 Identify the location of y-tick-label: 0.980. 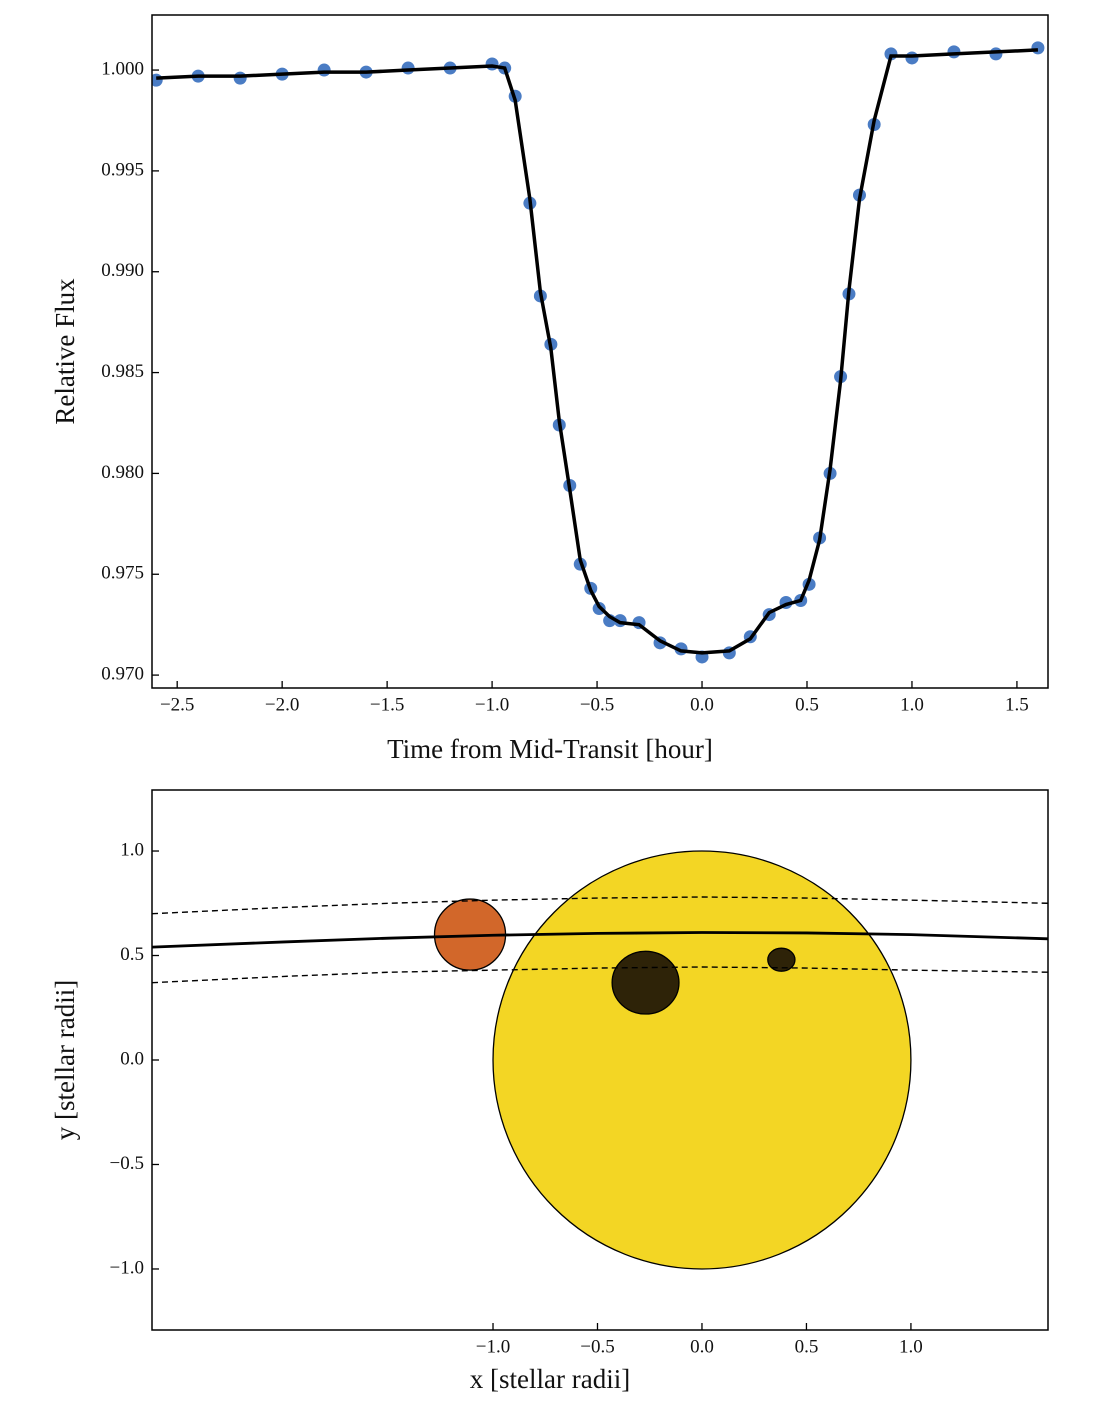
(122, 472).